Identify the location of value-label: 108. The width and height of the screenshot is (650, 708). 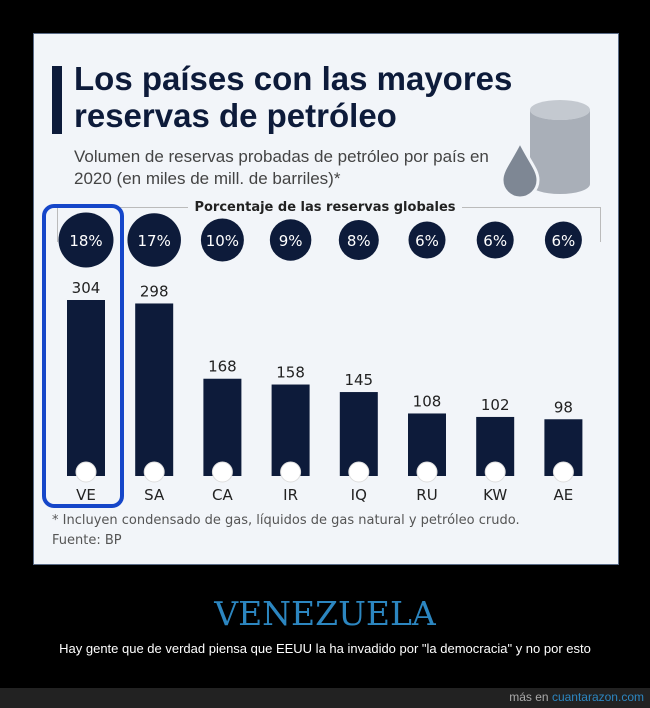
(427, 401).